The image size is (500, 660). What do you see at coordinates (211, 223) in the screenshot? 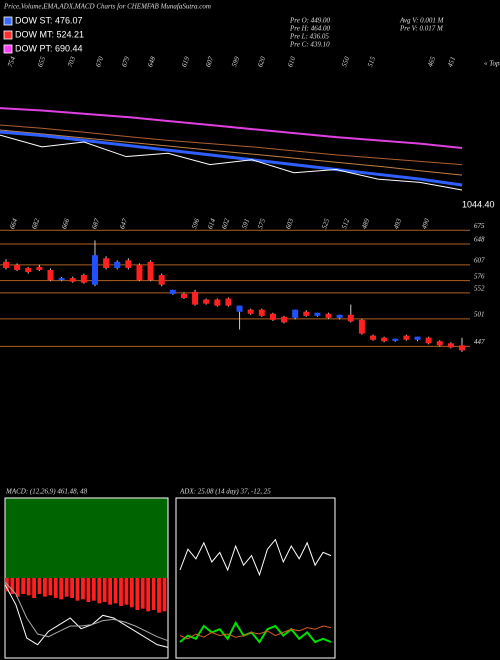
I see `mid-label: 614` at bounding box center [211, 223].